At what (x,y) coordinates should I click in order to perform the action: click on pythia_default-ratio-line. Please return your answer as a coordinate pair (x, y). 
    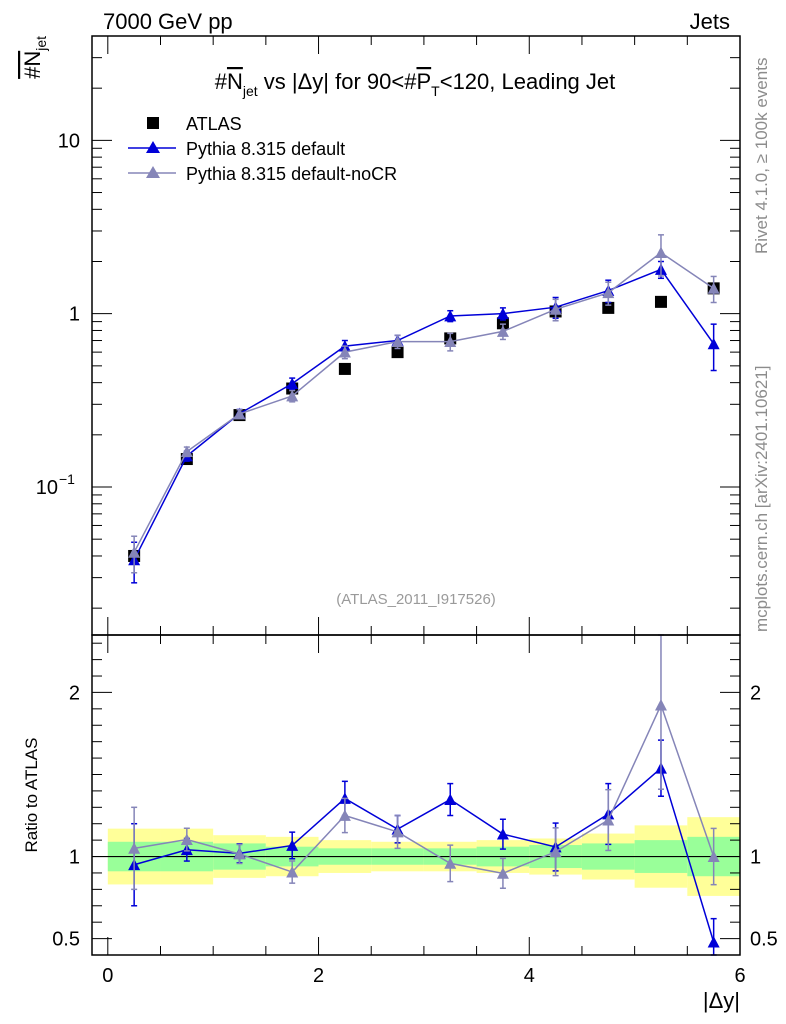
    Looking at the image, I should click on (424, 854).